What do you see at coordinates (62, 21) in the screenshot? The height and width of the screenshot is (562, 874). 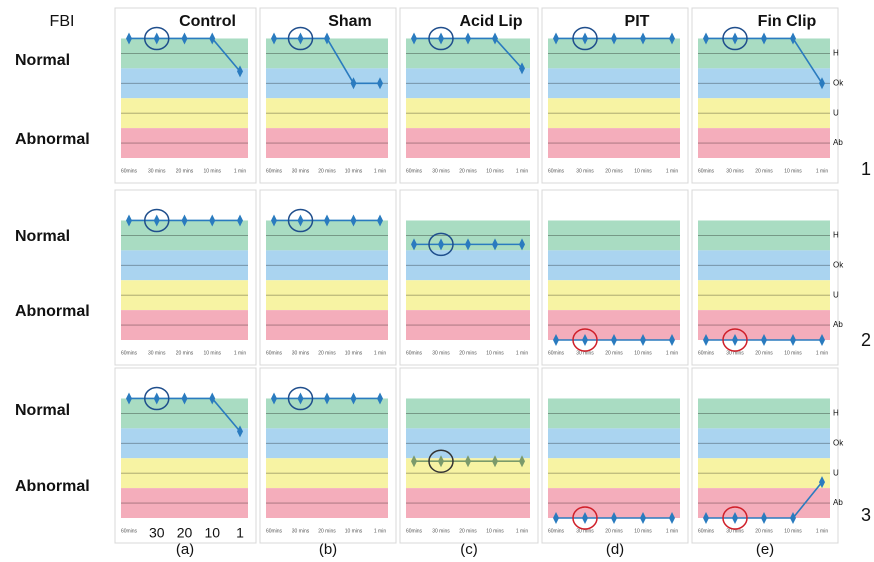 I see `y-label: FBI` at bounding box center [62, 21].